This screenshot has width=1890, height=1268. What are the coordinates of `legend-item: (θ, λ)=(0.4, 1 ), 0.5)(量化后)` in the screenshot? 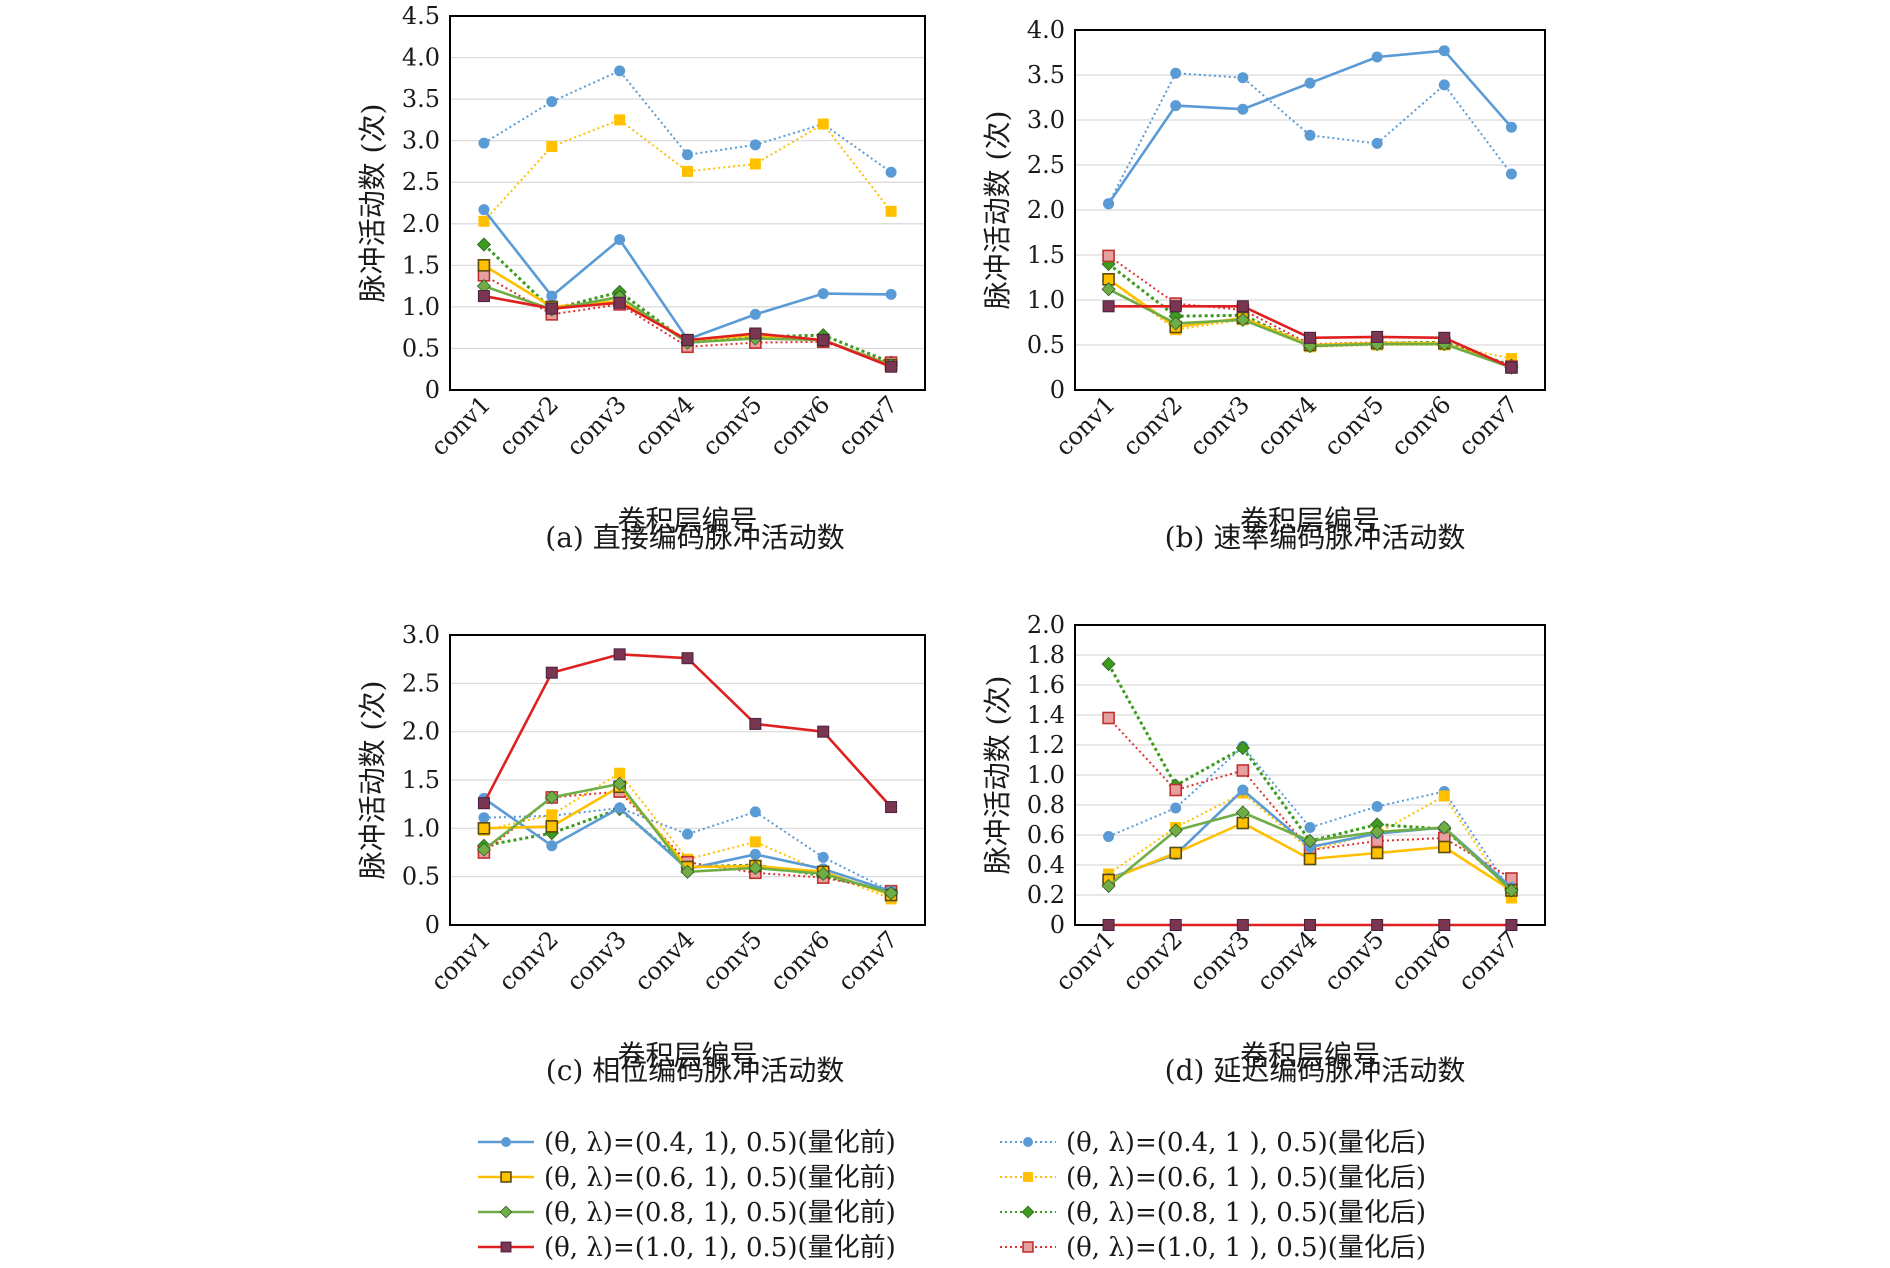 It's located at (1213, 1143).